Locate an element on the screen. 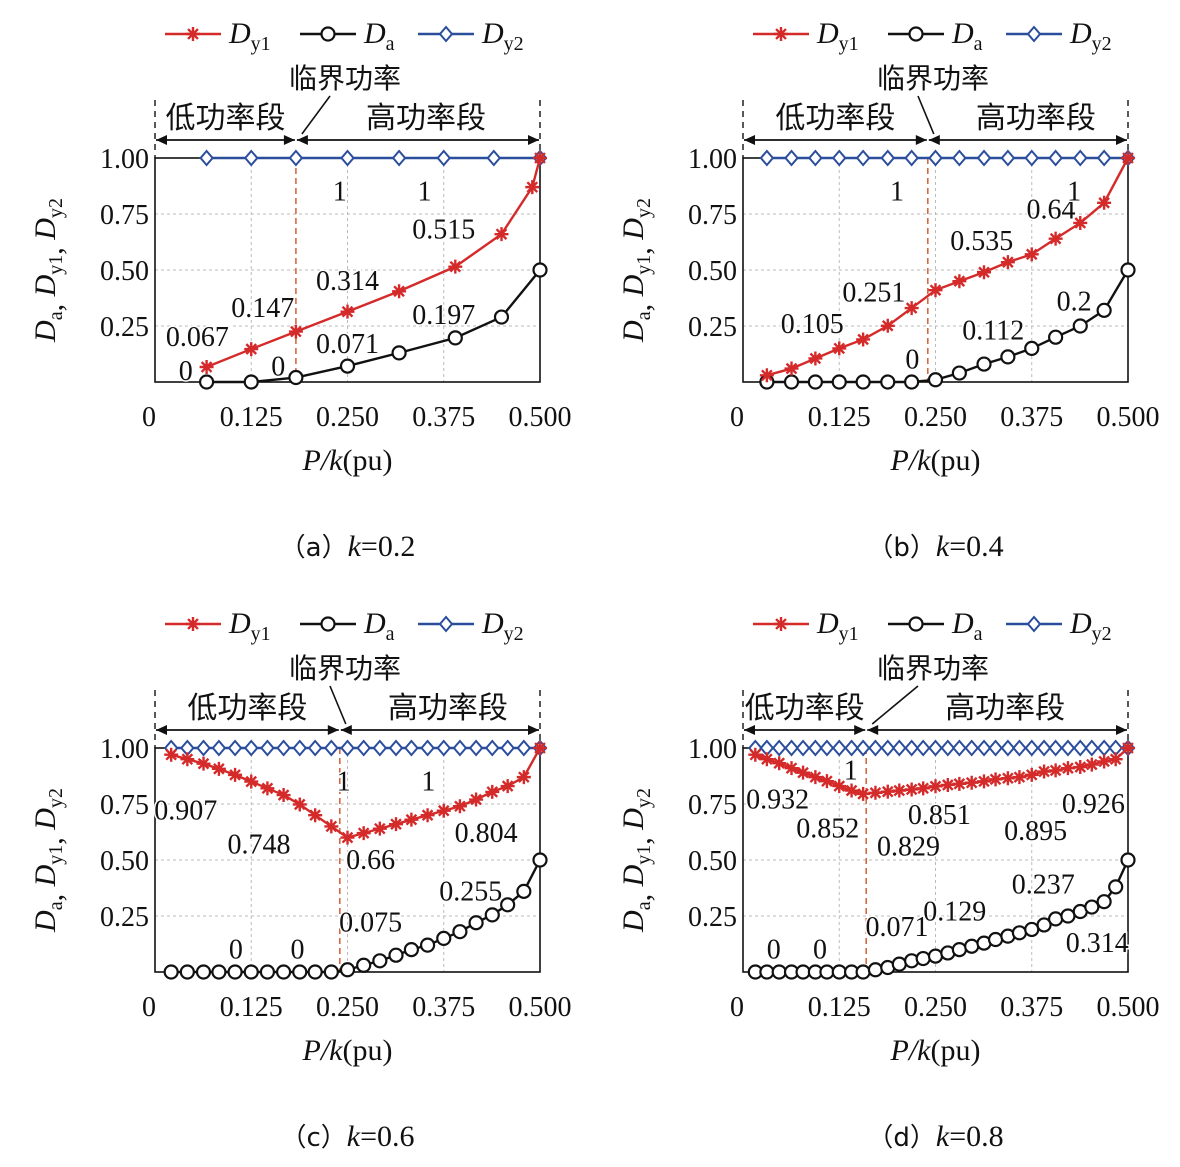 This screenshot has height=1167, width=1180. y-tick-label: 0.50 is located at coordinates (124, 861).